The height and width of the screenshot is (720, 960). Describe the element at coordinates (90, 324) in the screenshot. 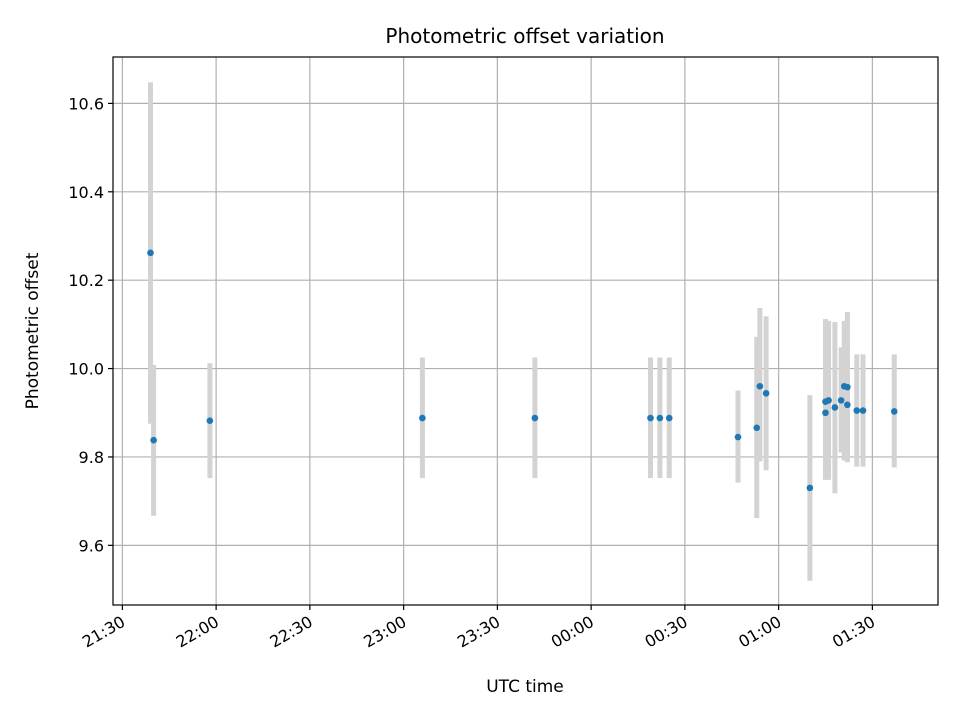

I see `y-axis-ticks: 9.6 9.8 10.0 10.2 10.4 10.6` at that location.